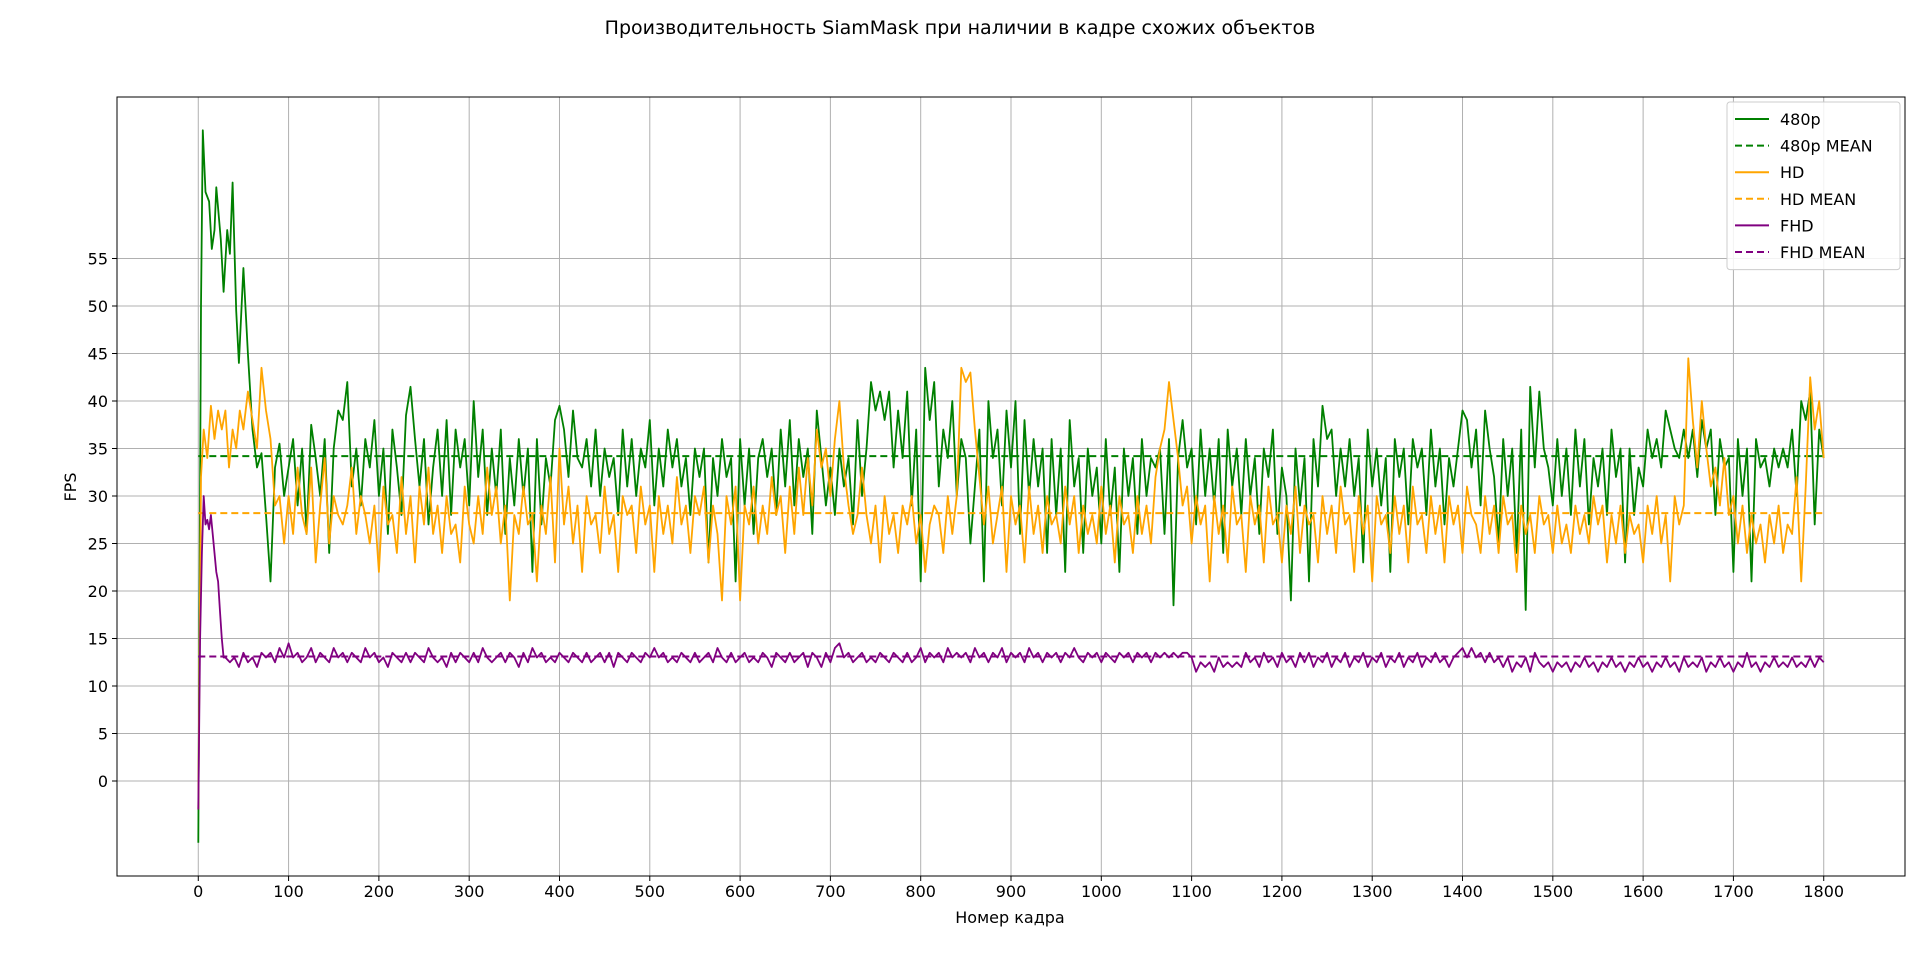  Describe the element at coordinates (288, 891) in the screenshot. I see `x-tick-label: 100` at that location.